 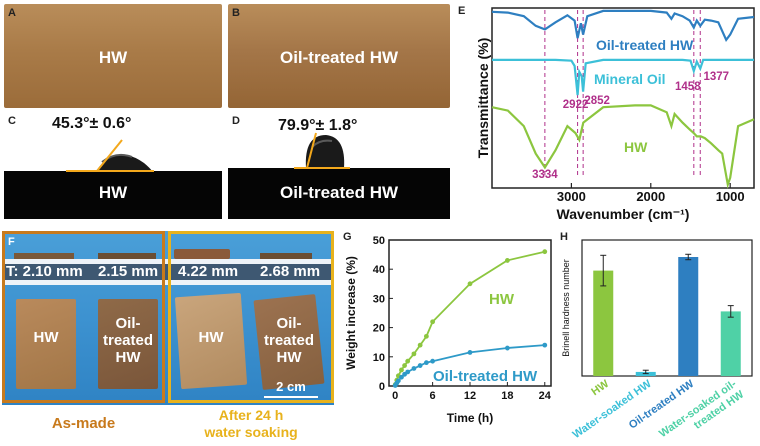 I want to click on y-axis-label: Transmittance (%), so click(x=483, y=98).